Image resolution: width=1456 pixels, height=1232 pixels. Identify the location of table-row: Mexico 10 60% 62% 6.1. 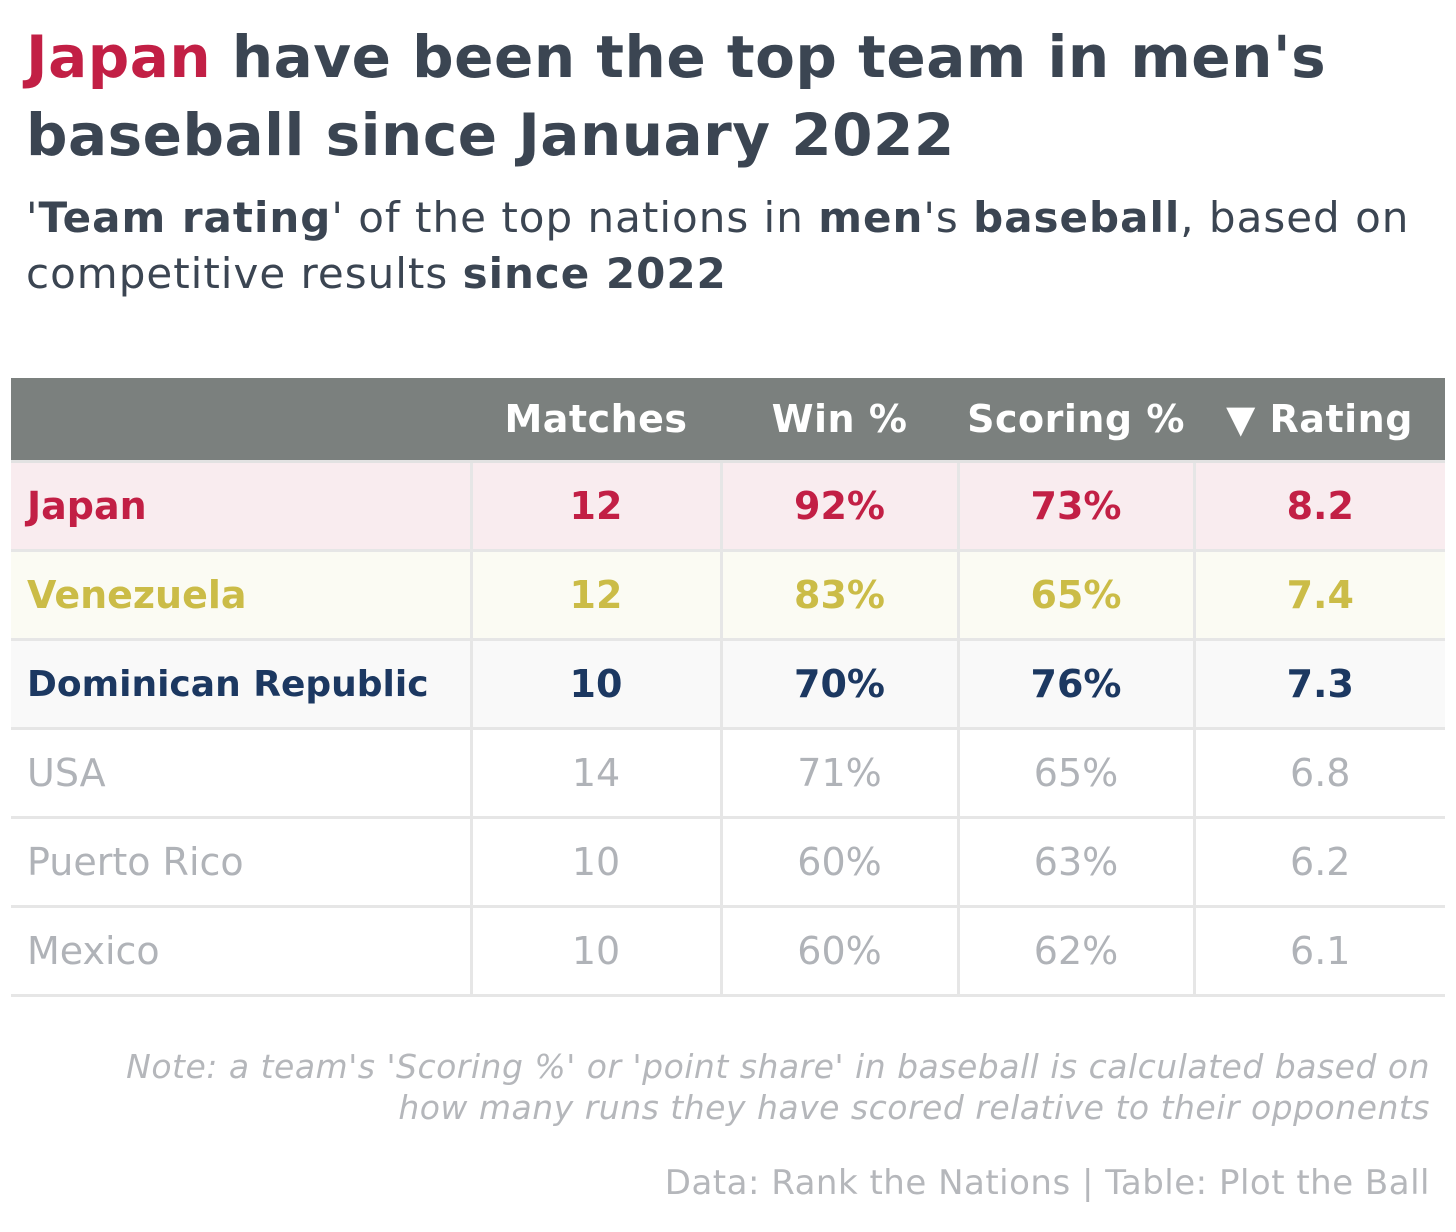
(728, 951).